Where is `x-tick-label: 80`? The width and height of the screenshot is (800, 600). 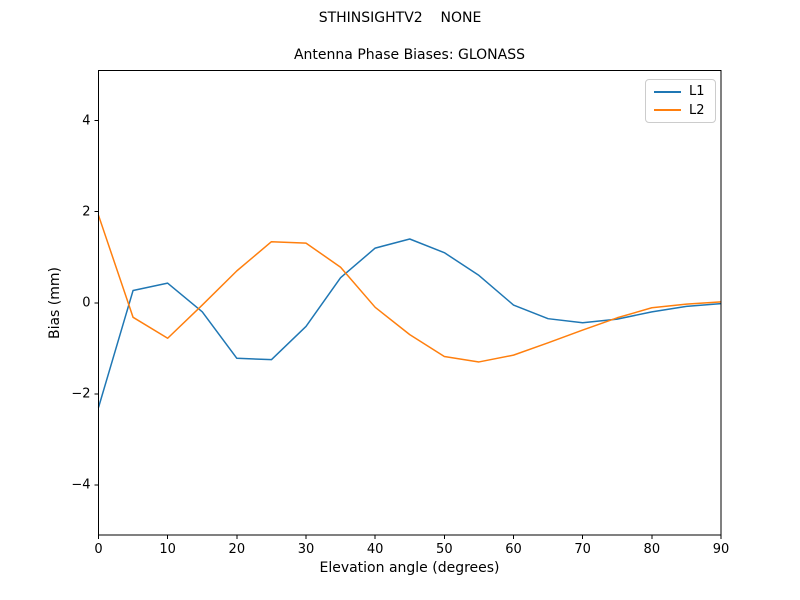 x-tick-label: 80 is located at coordinates (652, 549).